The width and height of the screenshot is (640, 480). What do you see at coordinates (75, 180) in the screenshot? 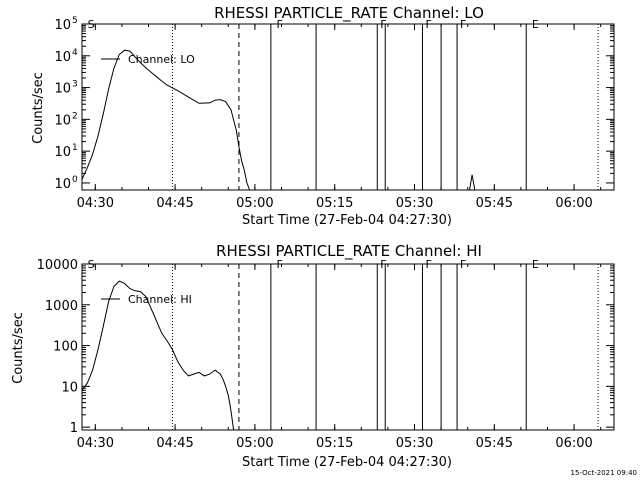
I see `y-tick-exponent: 0` at bounding box center [75, 180].